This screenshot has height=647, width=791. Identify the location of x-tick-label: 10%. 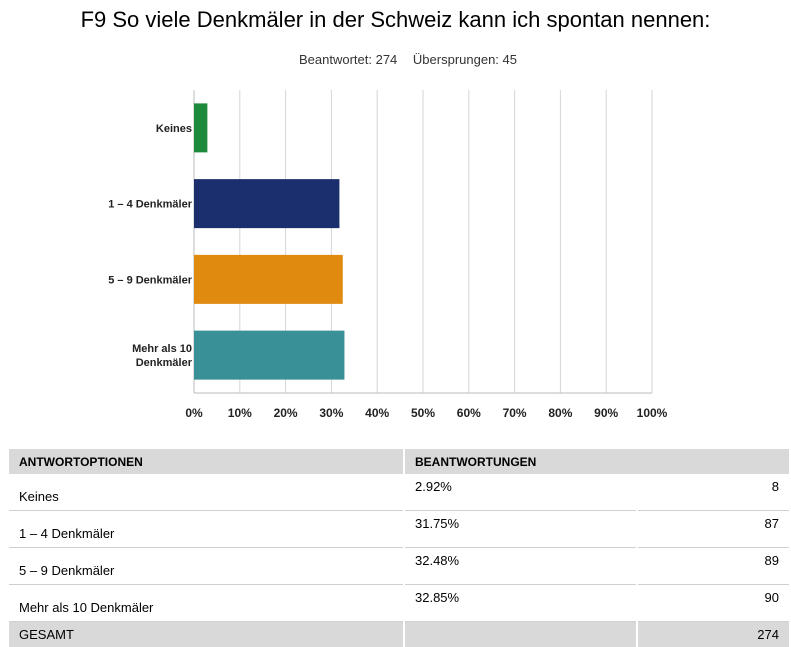
(240, 413).